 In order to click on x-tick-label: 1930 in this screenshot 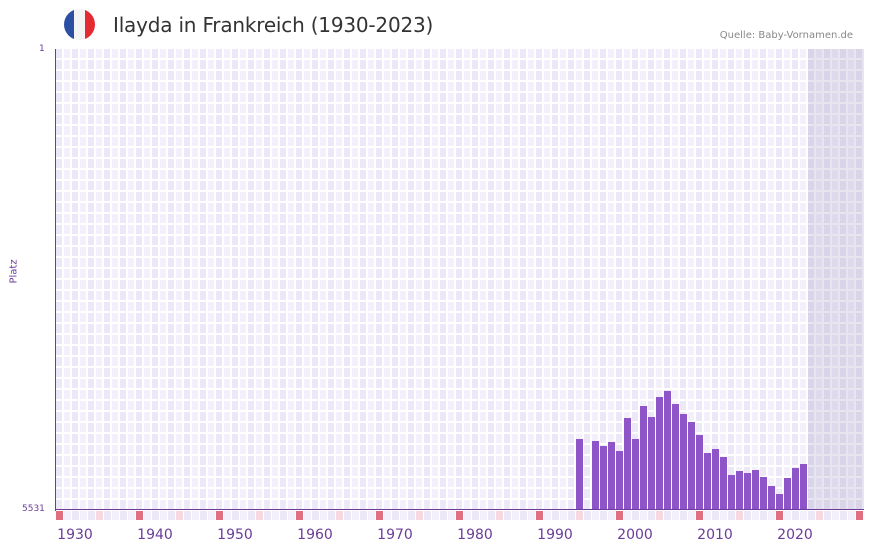, I will do `click(75, 535)`.